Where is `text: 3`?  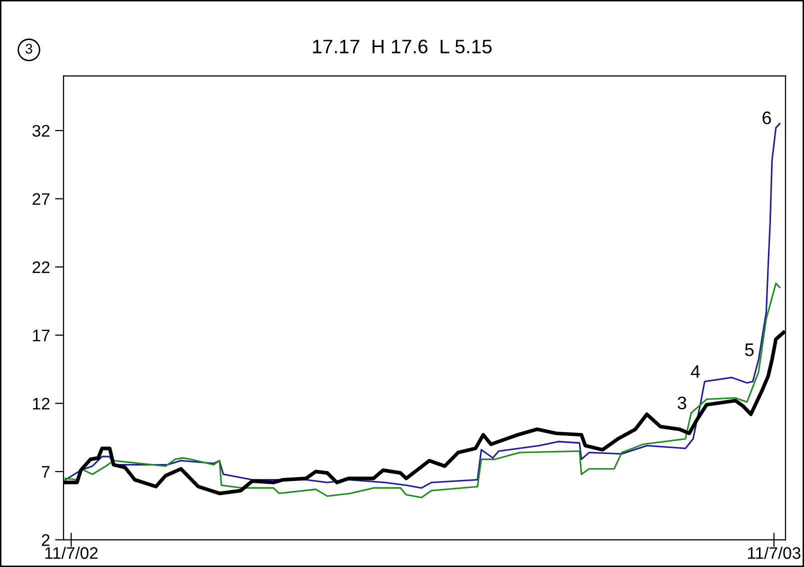
text: 3 is located at coordinates (29, 49).